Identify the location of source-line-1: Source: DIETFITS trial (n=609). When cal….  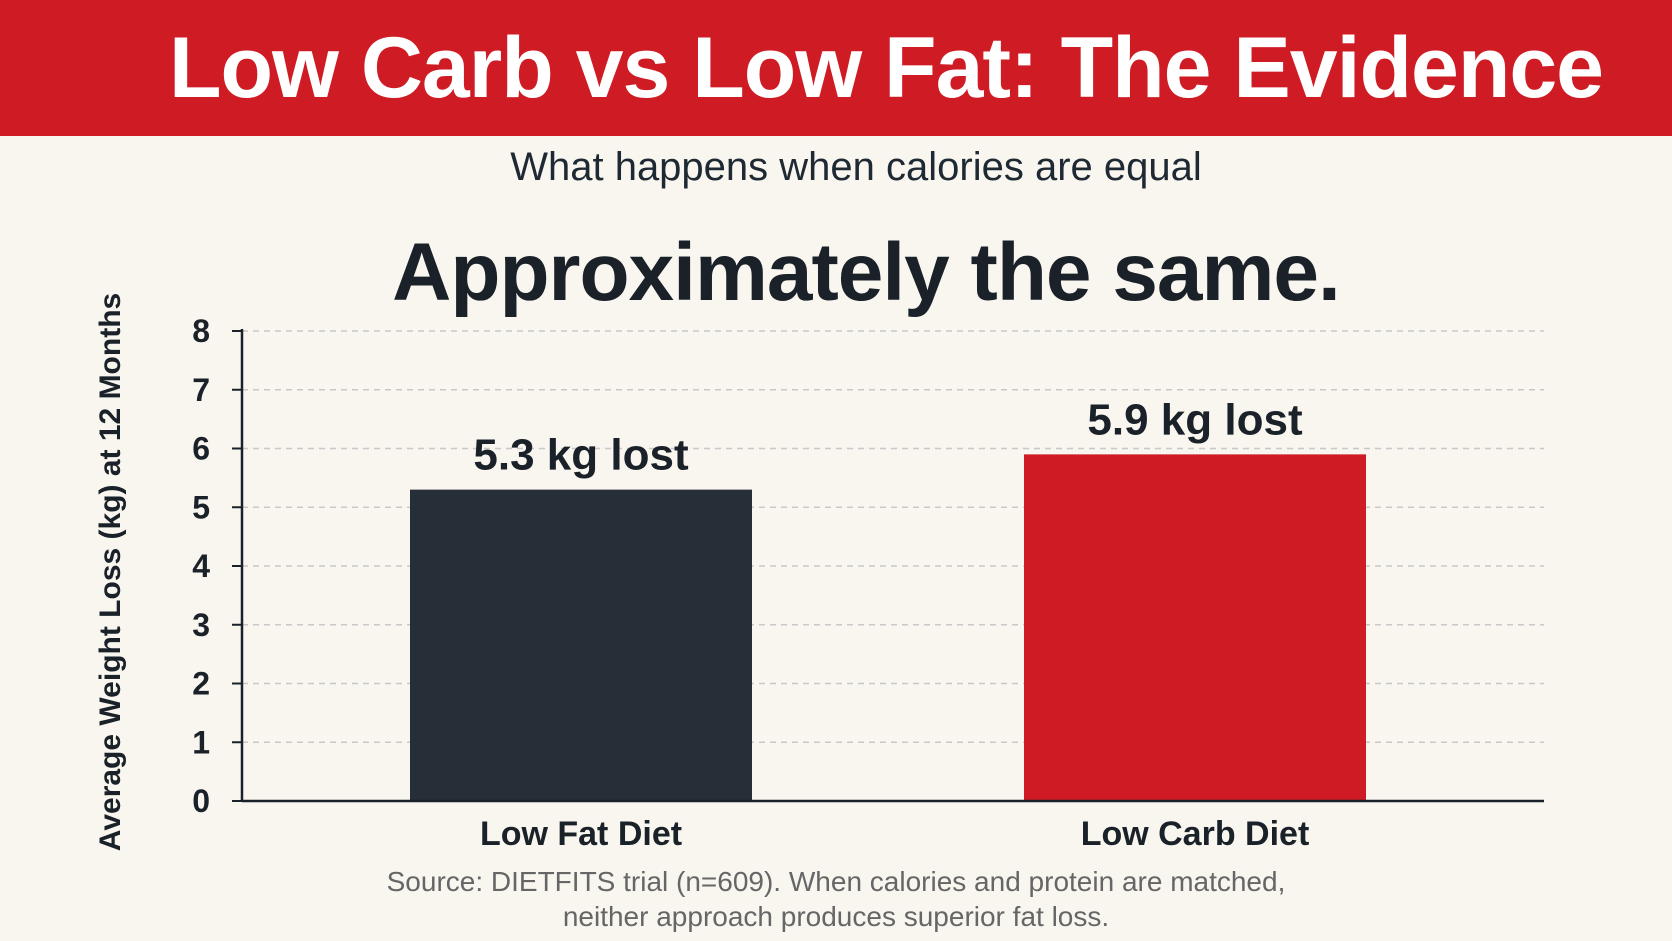
(836, 881).